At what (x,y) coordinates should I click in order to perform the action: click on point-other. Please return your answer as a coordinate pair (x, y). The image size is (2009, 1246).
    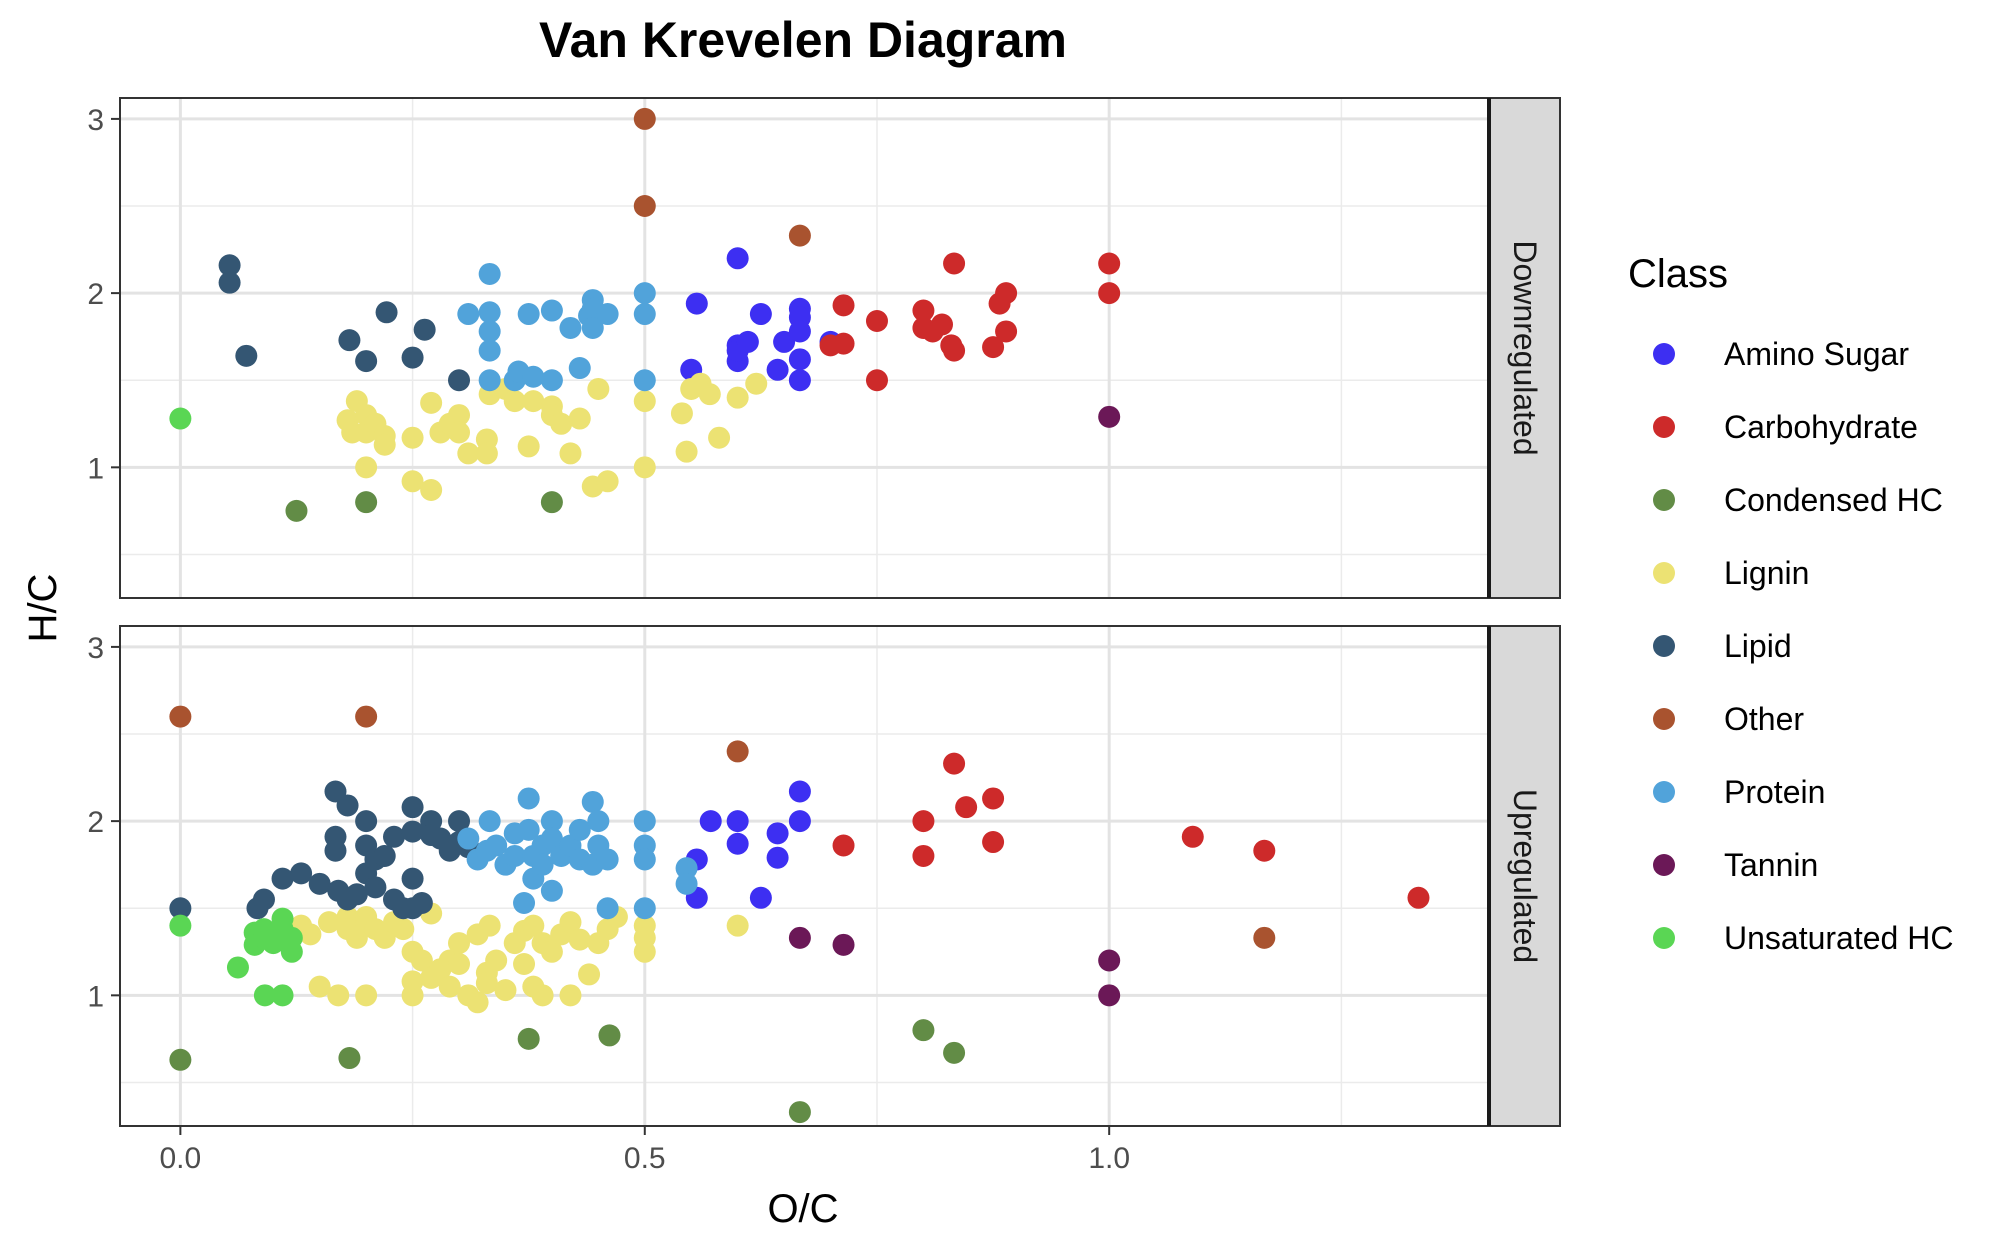
    Looking at the image, I should click on (180, 716).